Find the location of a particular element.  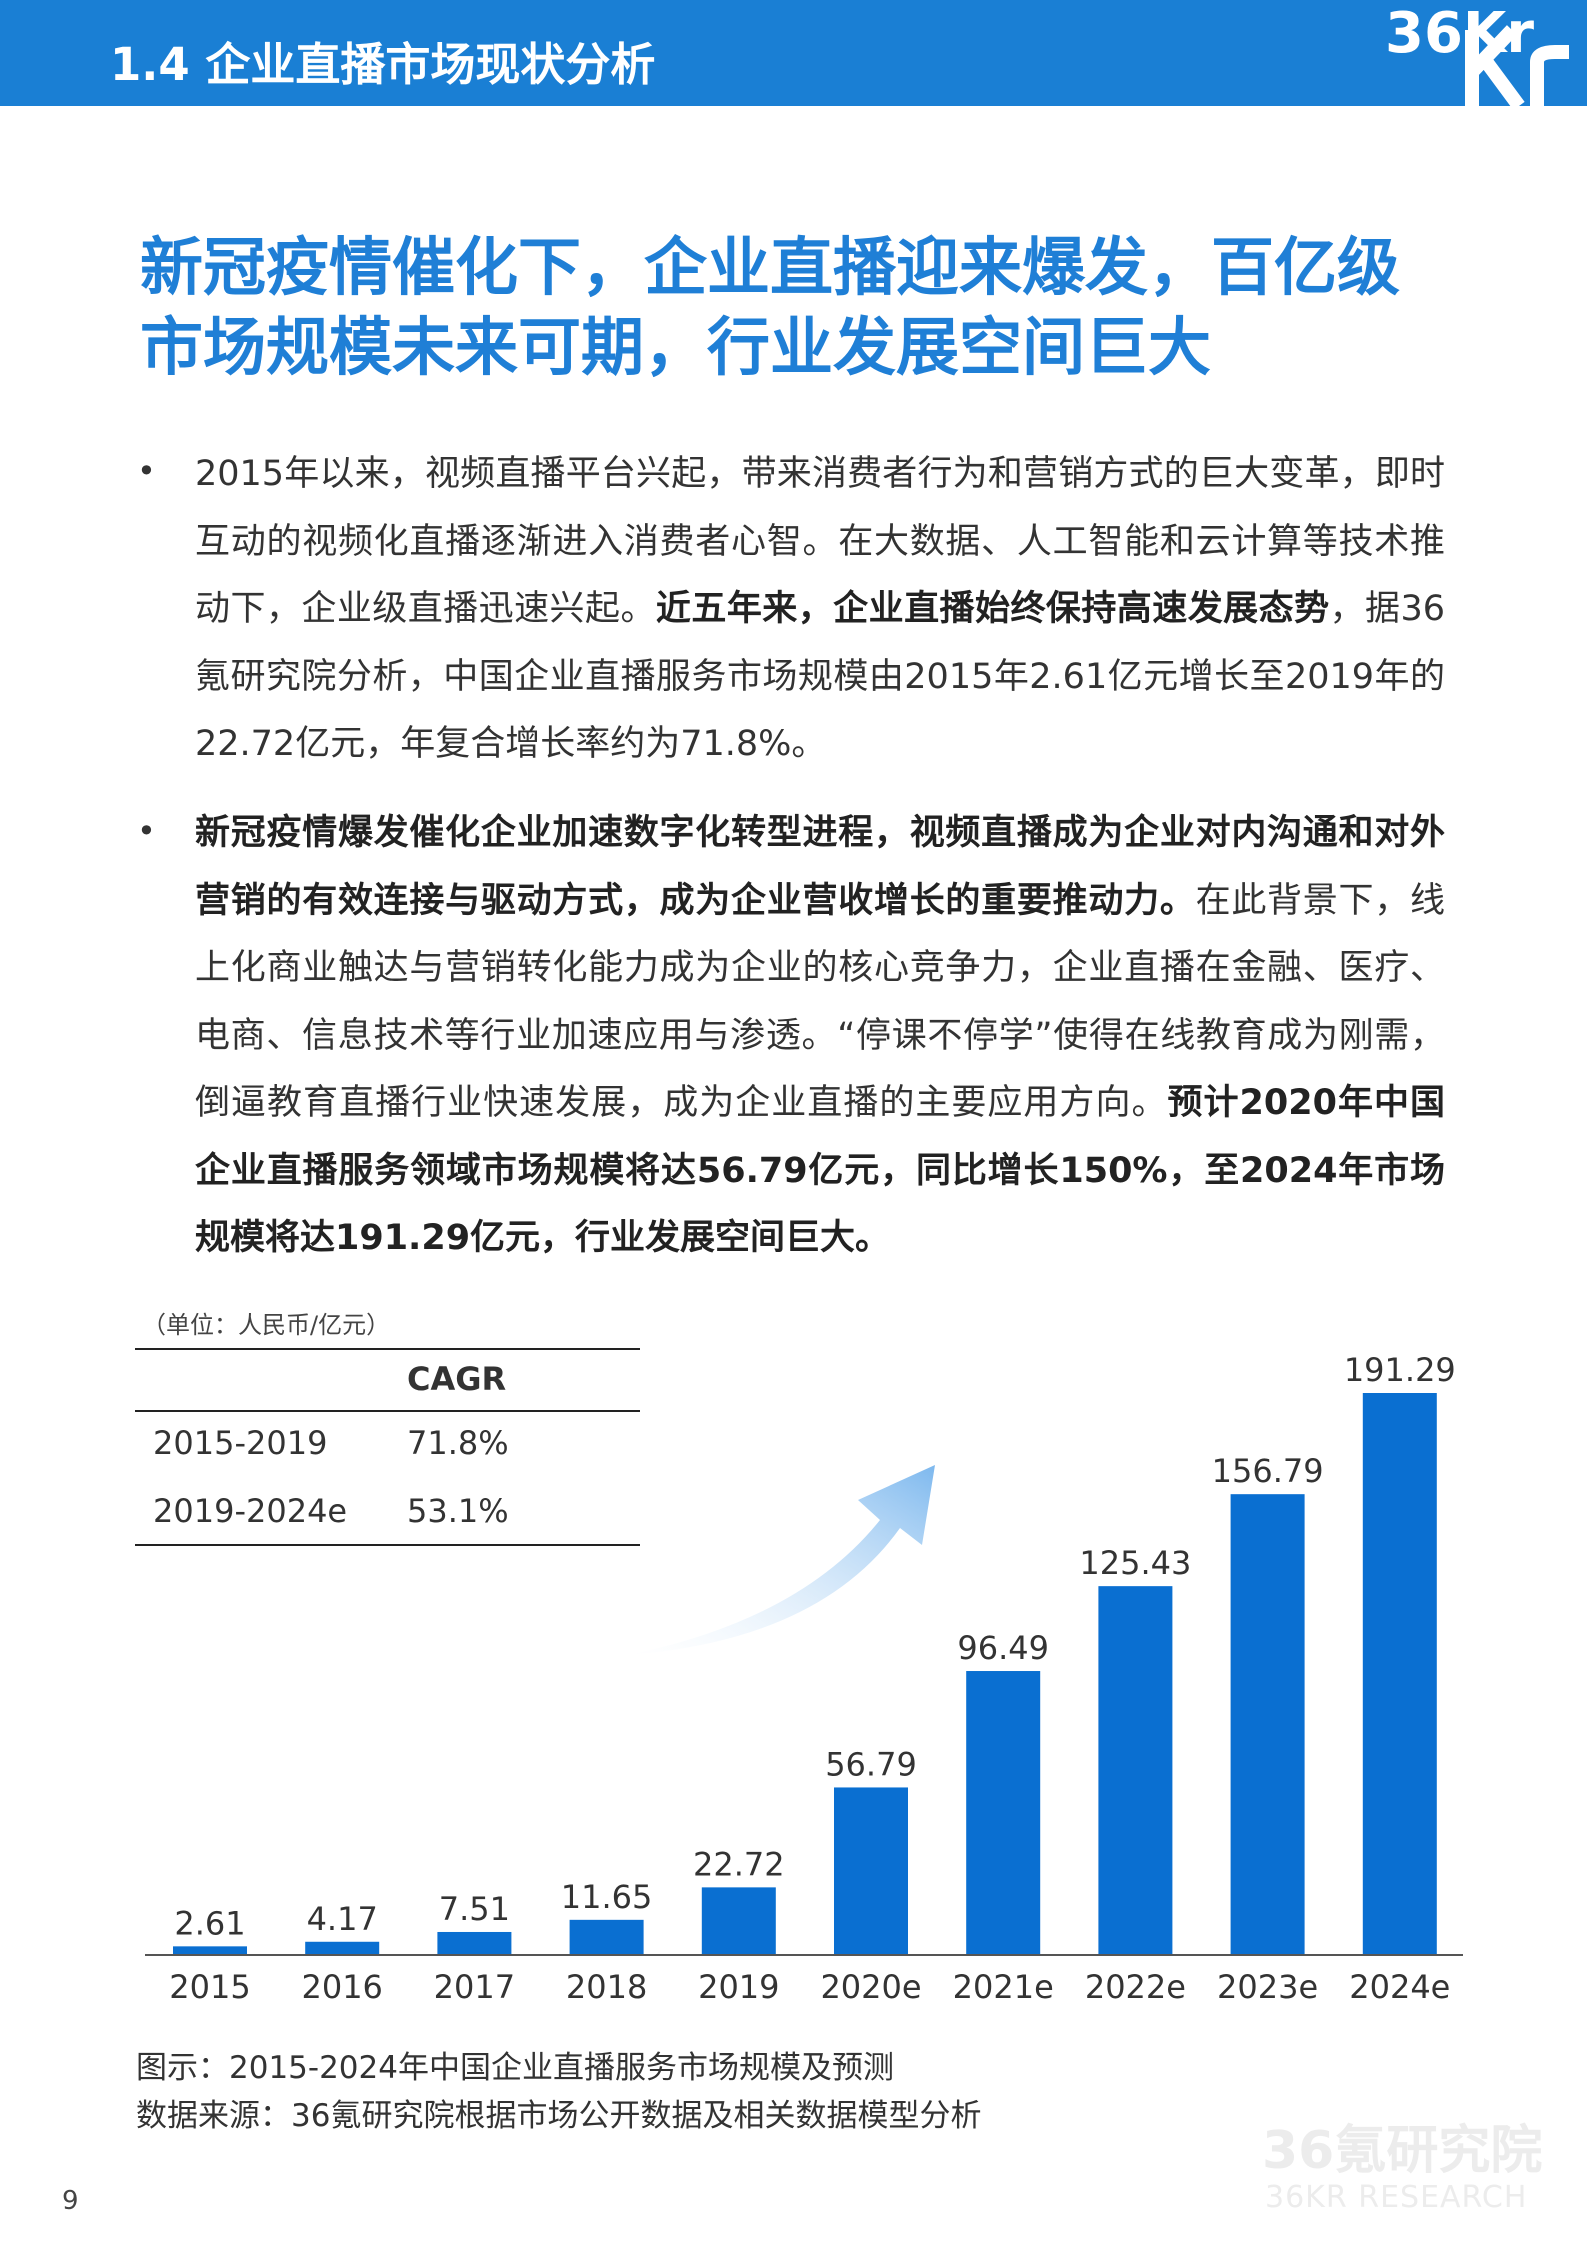

data-label-2015: 2.61 is located at coordinates (209, 1923).